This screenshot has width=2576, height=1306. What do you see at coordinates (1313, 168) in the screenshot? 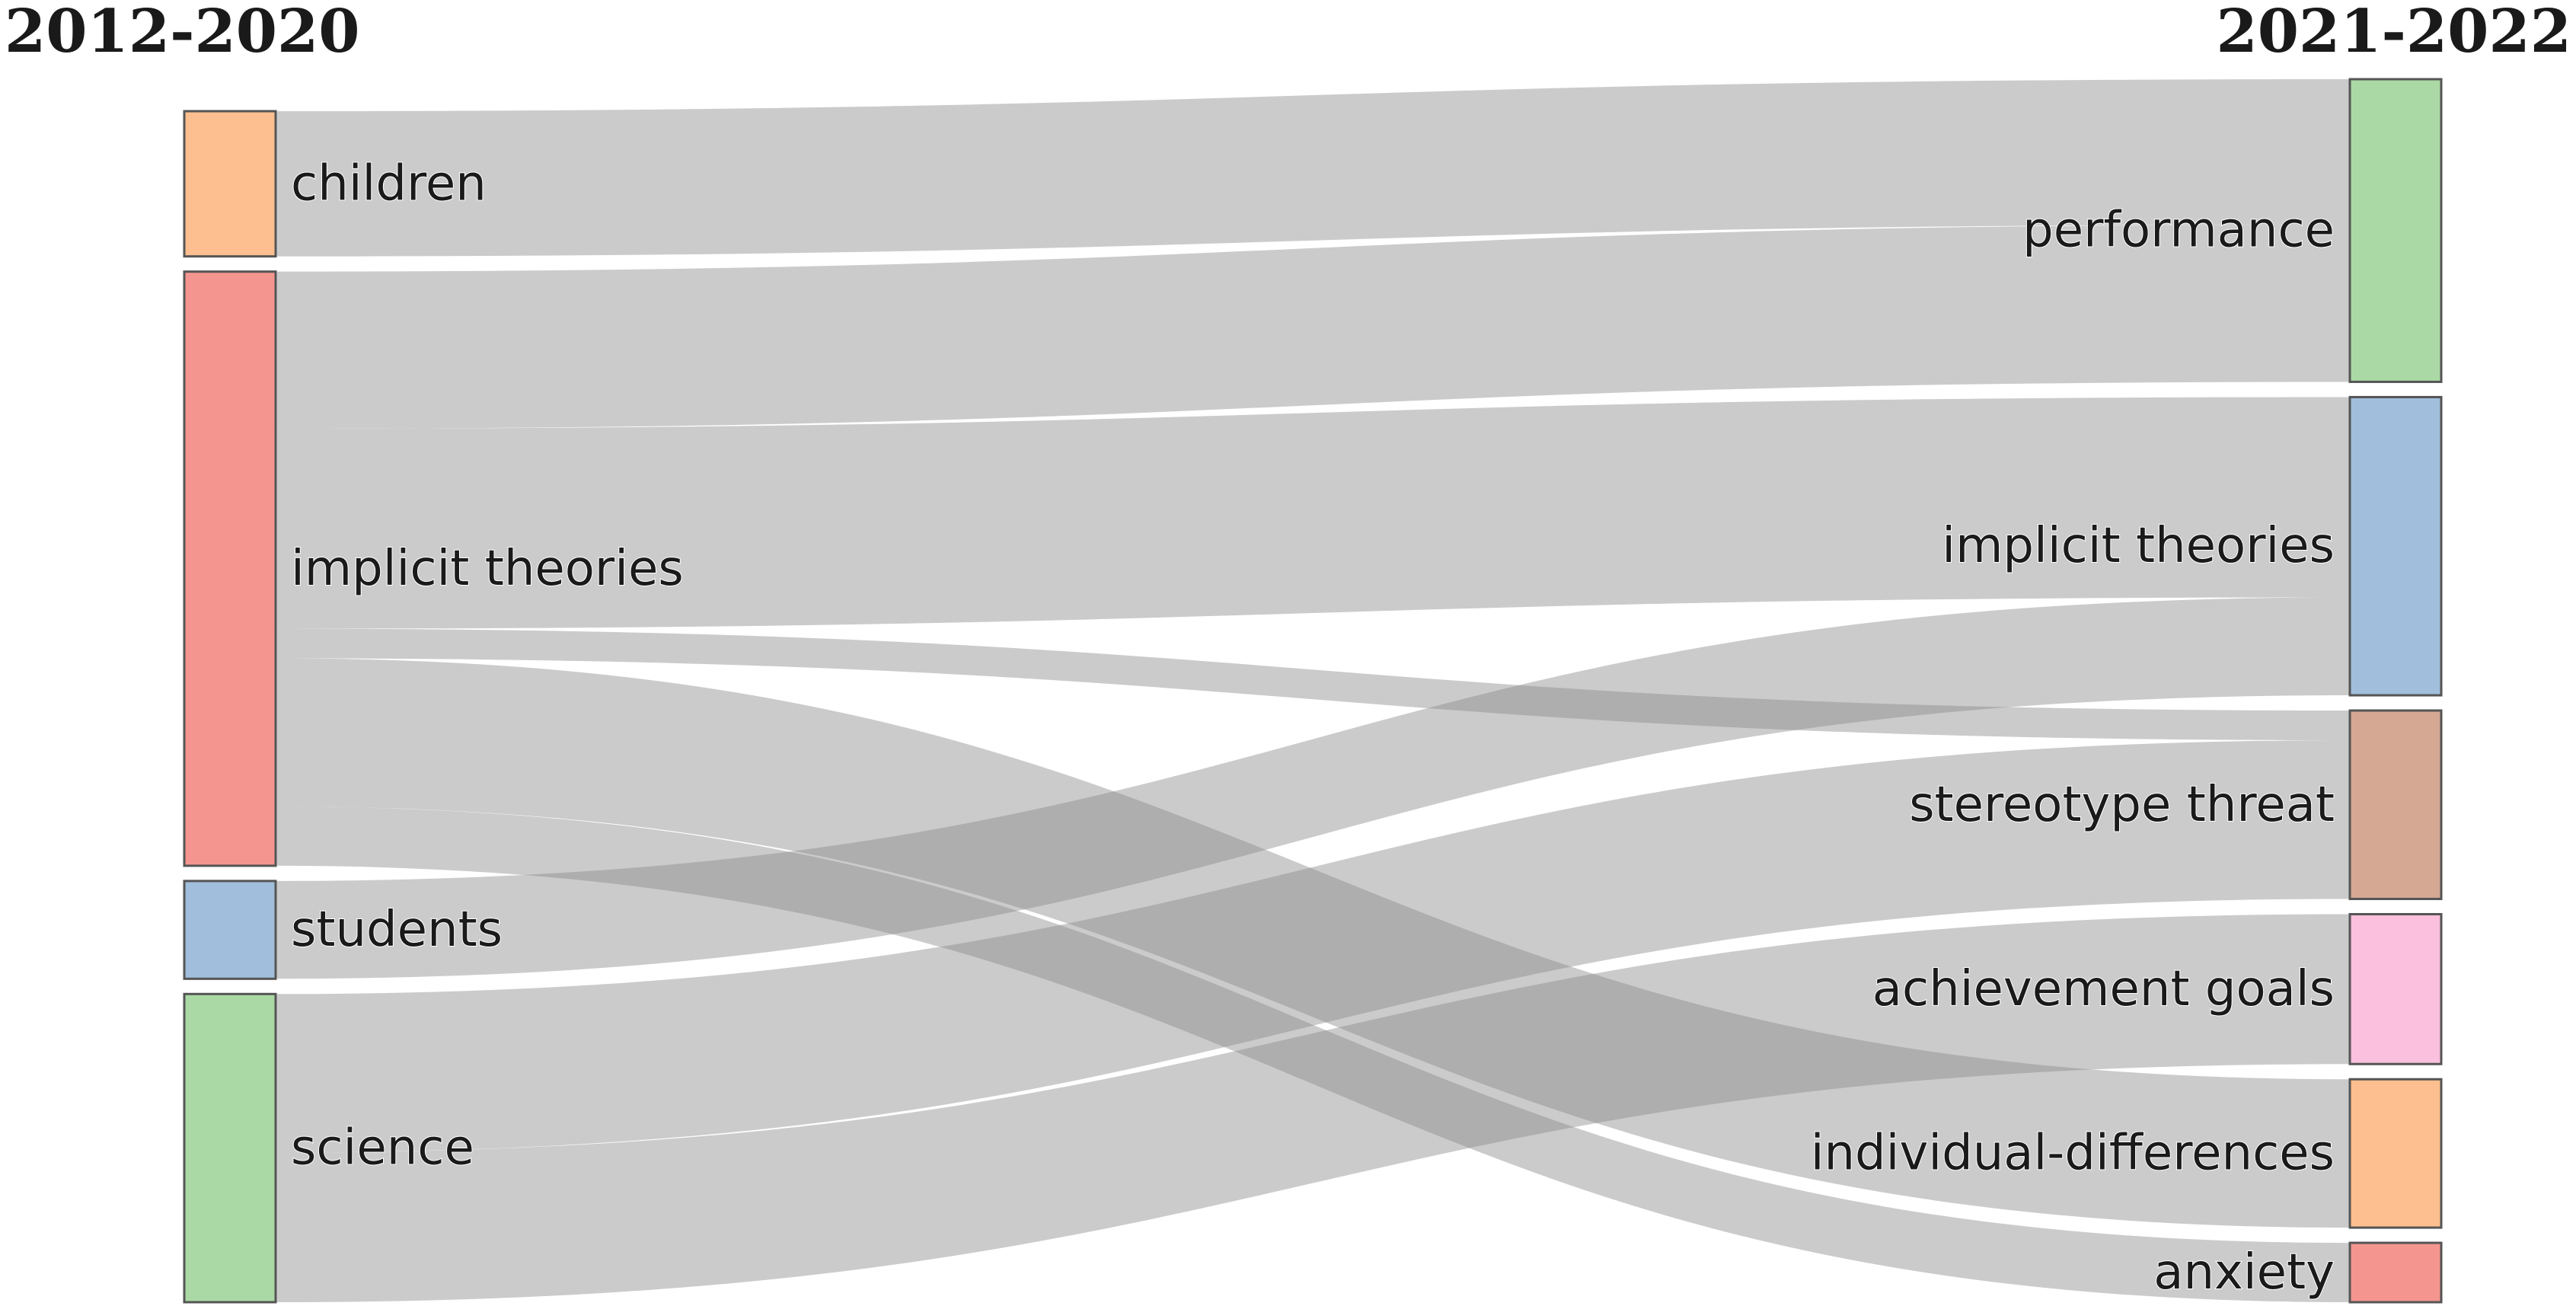
I see `link-children-to-performance` at bounding box center [1313, 168].